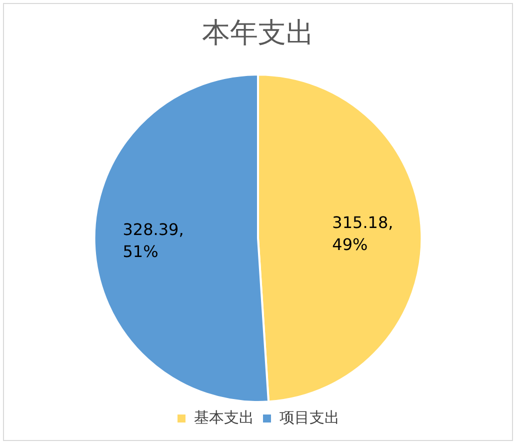  What do you see at coordinates (363, 233) in the screenshot?
I see `data-label: 315.18, 49%` at bounding box center [363, 233].